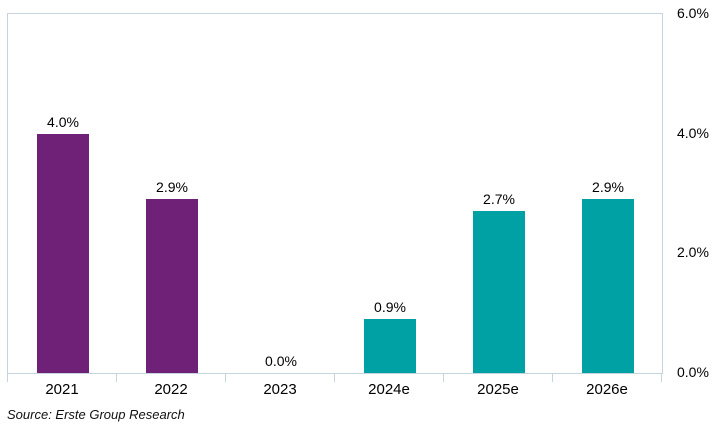 The height and width of the screenshot is (433, 722). What do you see at coordinates (172, 286) in the screenshot?
I see `bar-2022` at bounding box center [172, 286].